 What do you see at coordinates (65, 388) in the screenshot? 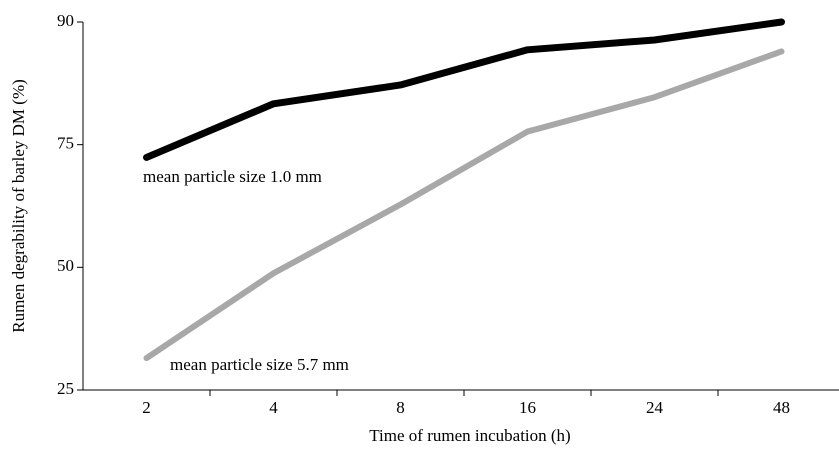
I see `y-tick-label: 25` at bounding box center [65, 388].